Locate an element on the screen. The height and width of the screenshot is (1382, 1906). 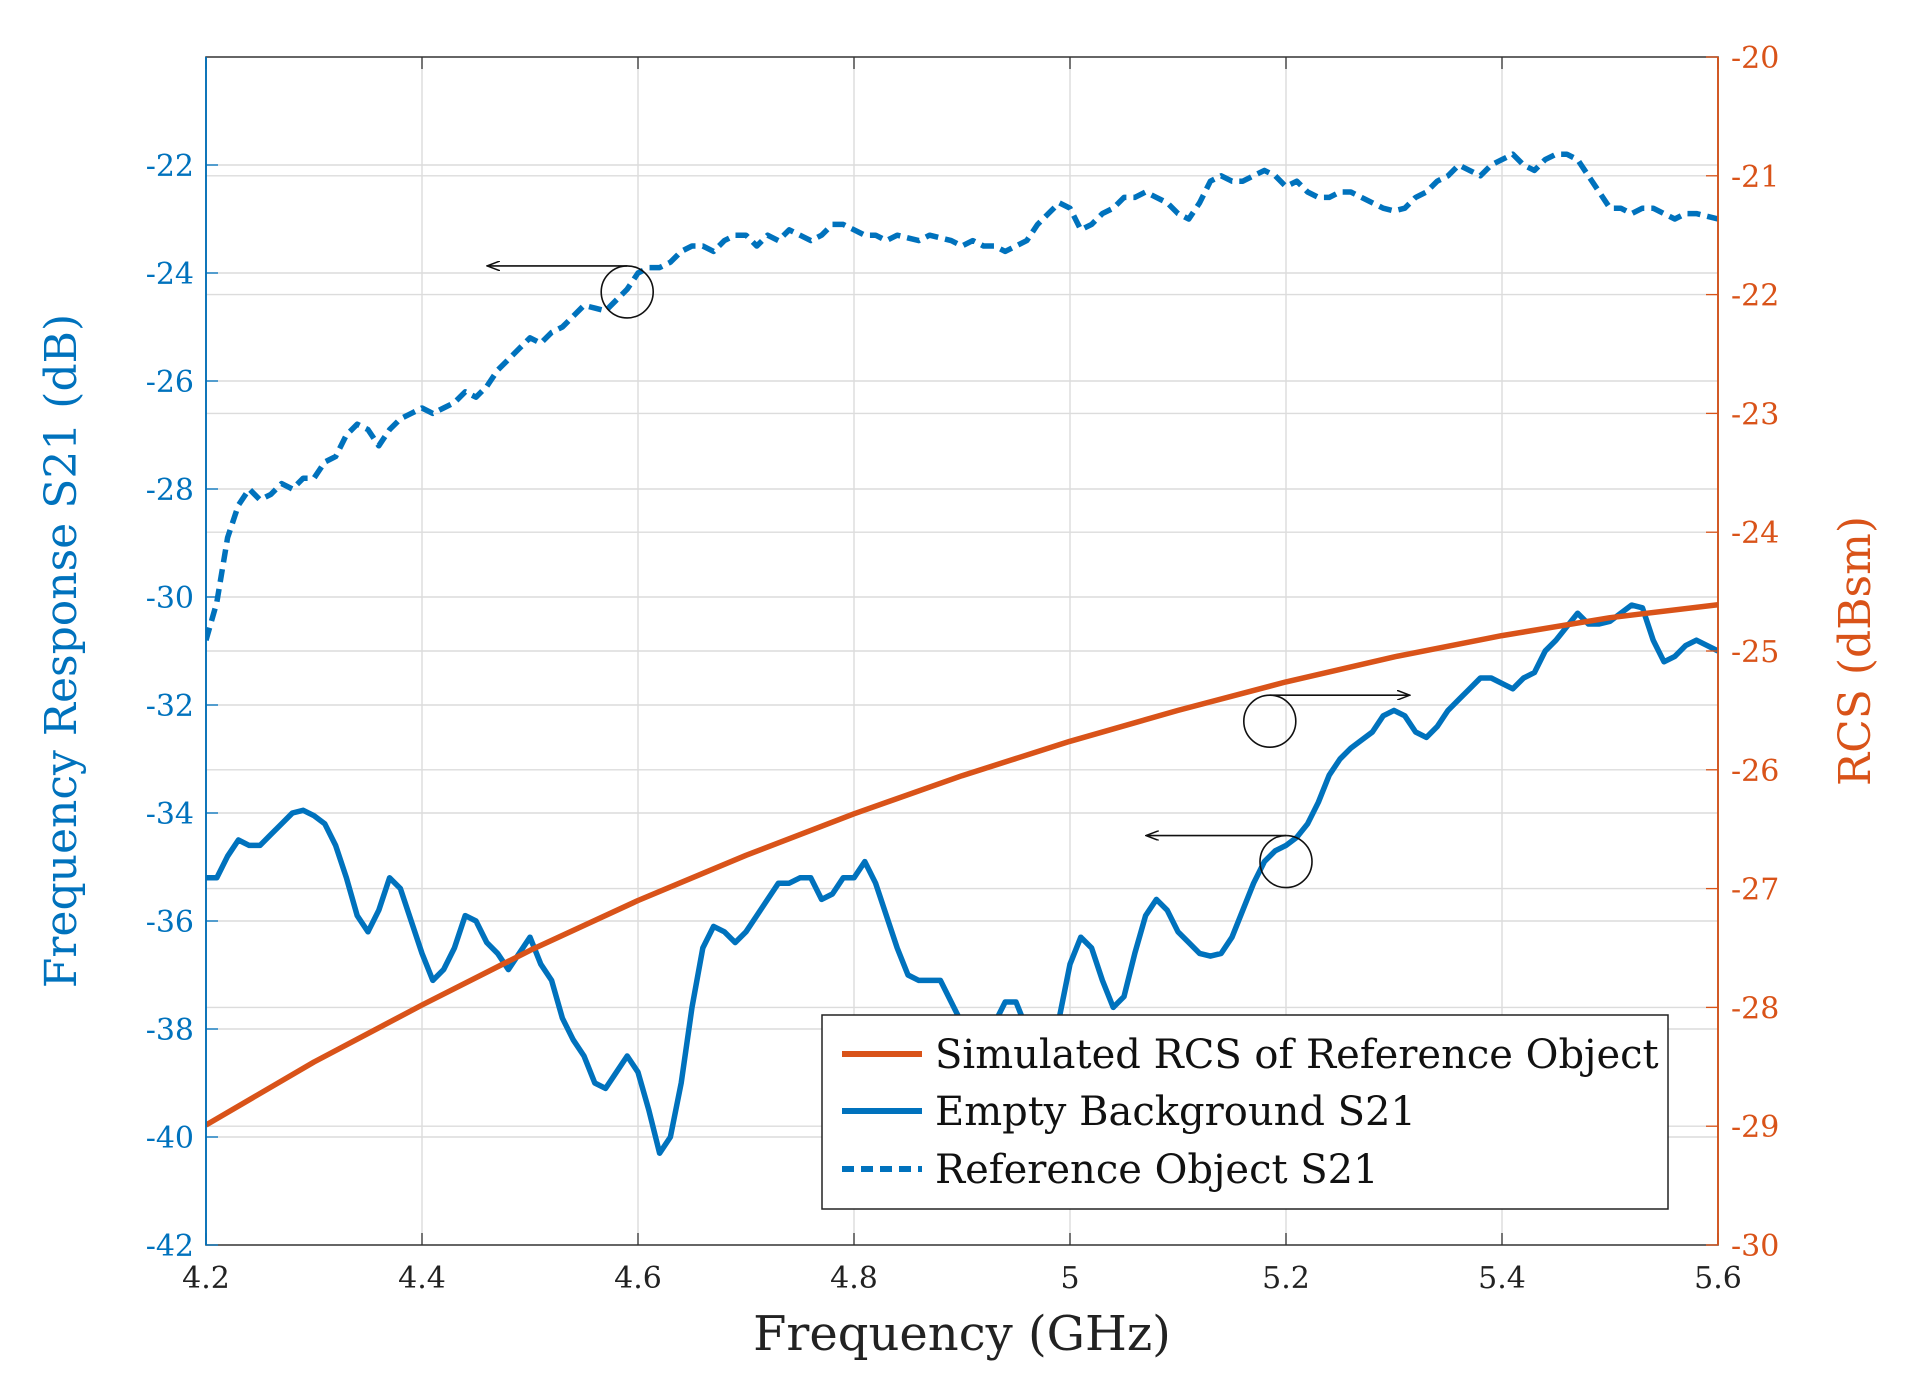
x-tick-label: 5.6 is located at coordinates (1718, 1278).